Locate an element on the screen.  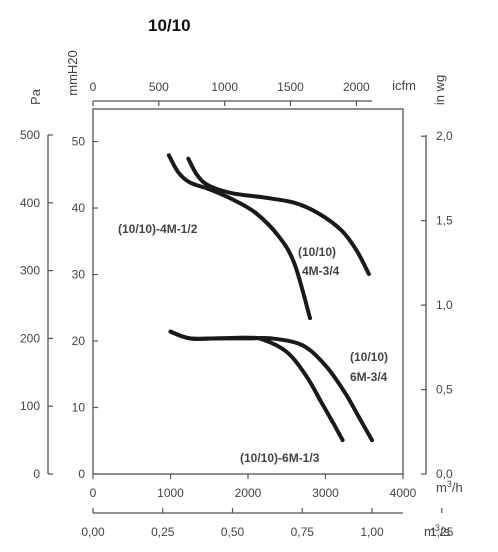
m3s-tick-label: 1,25 is located at coordinates (442, 532).